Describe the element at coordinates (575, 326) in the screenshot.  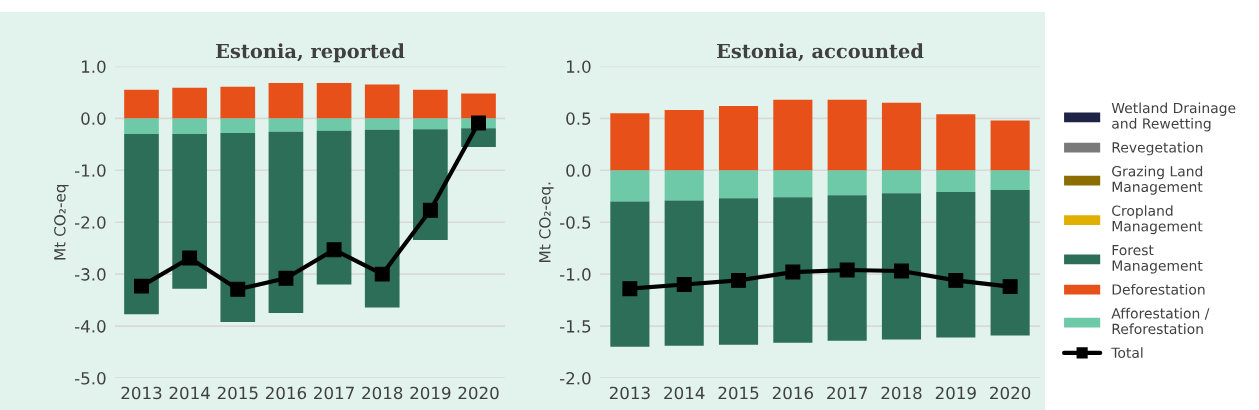
I see `y-tick-label: -1.5` at that location.